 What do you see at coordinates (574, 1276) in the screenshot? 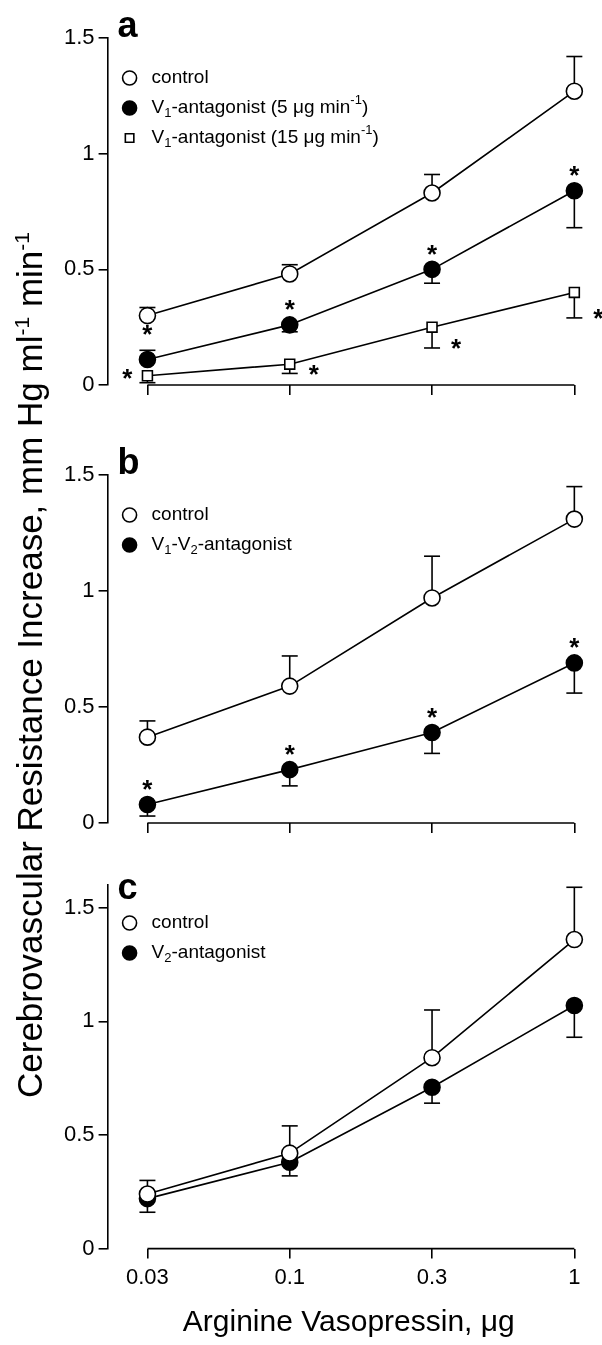
I see `x-tick-label: 1` at bounding box center [574, 1276].